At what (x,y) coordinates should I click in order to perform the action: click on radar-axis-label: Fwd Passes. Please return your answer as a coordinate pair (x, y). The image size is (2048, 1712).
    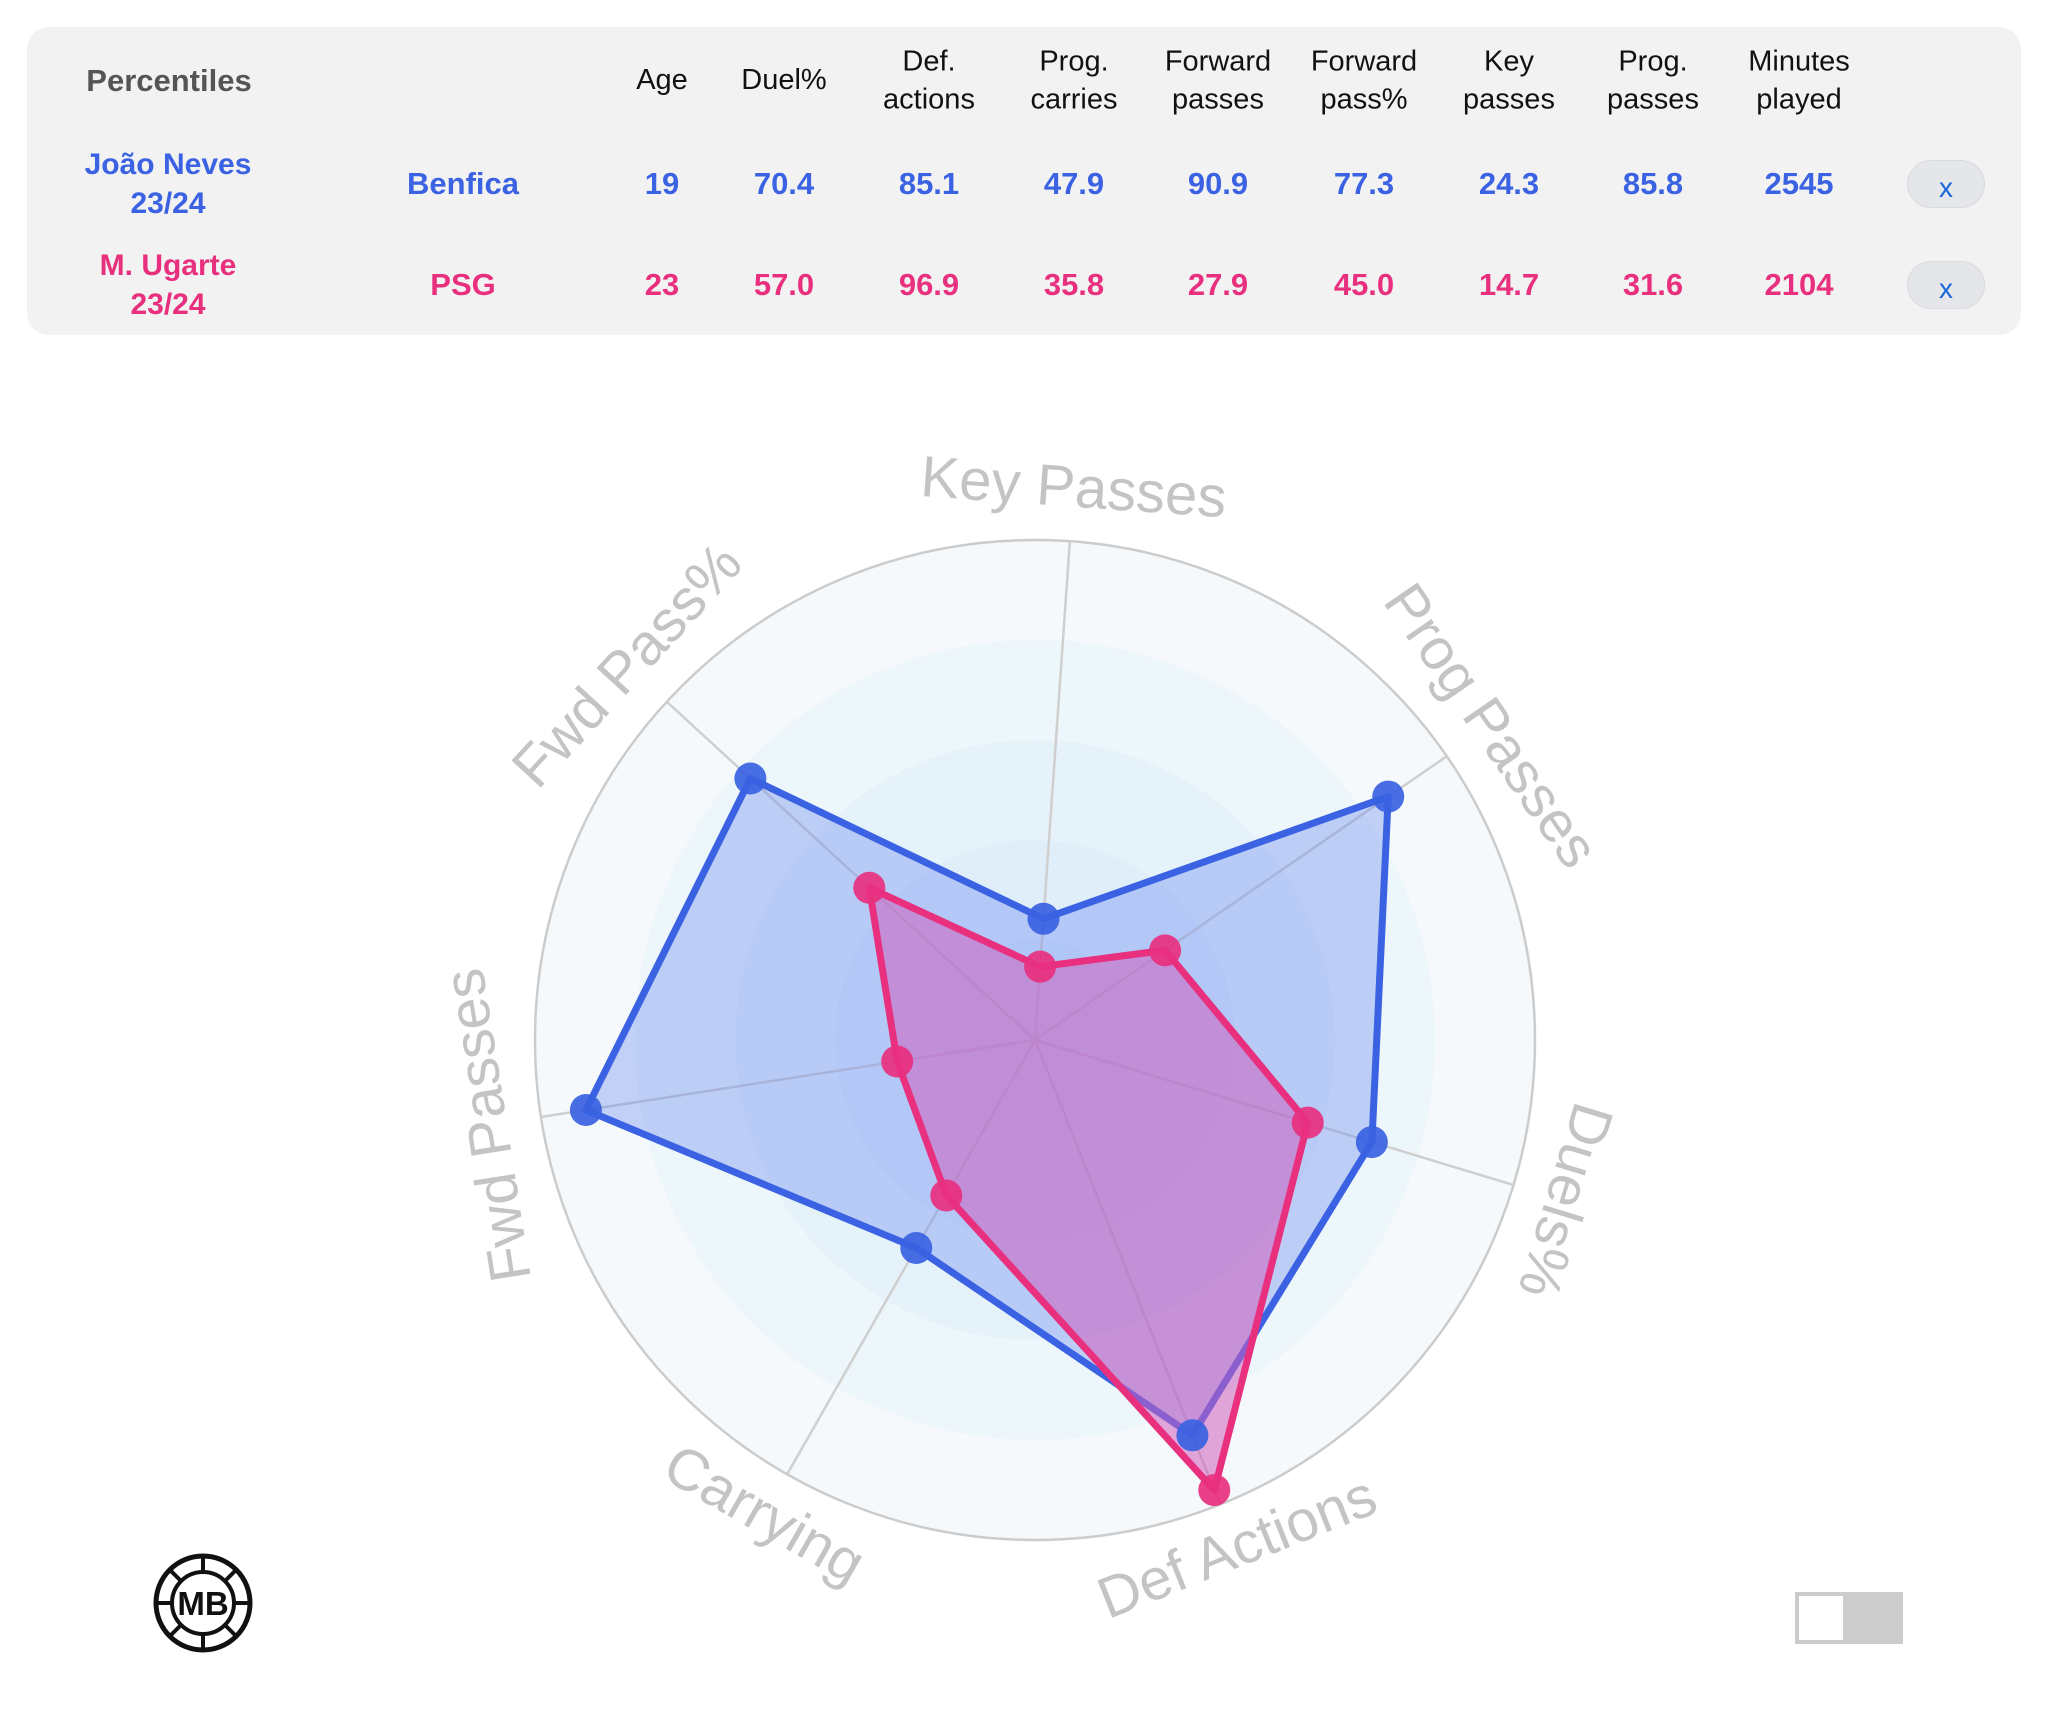
    Looking at the image, I should click on (487, 1125).